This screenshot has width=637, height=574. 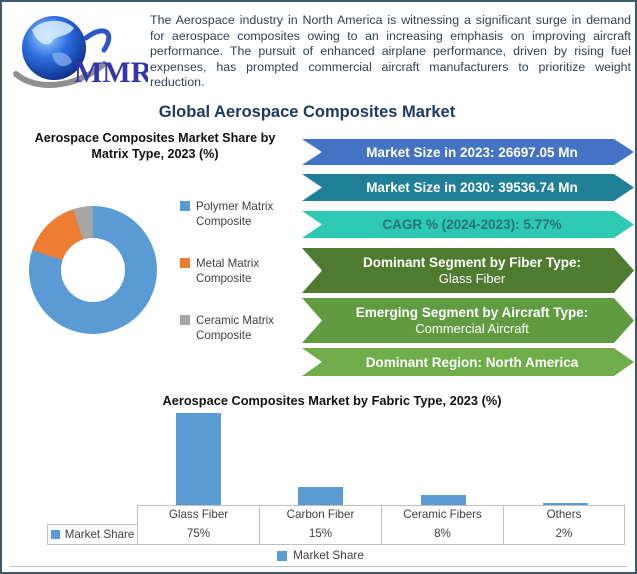 What do you see at coordinates (472, 187) in the screenshot?
I see `kpi-banner-text: Market Size in 2030: 39536.74 Mn` at bounding box center [472, 187].